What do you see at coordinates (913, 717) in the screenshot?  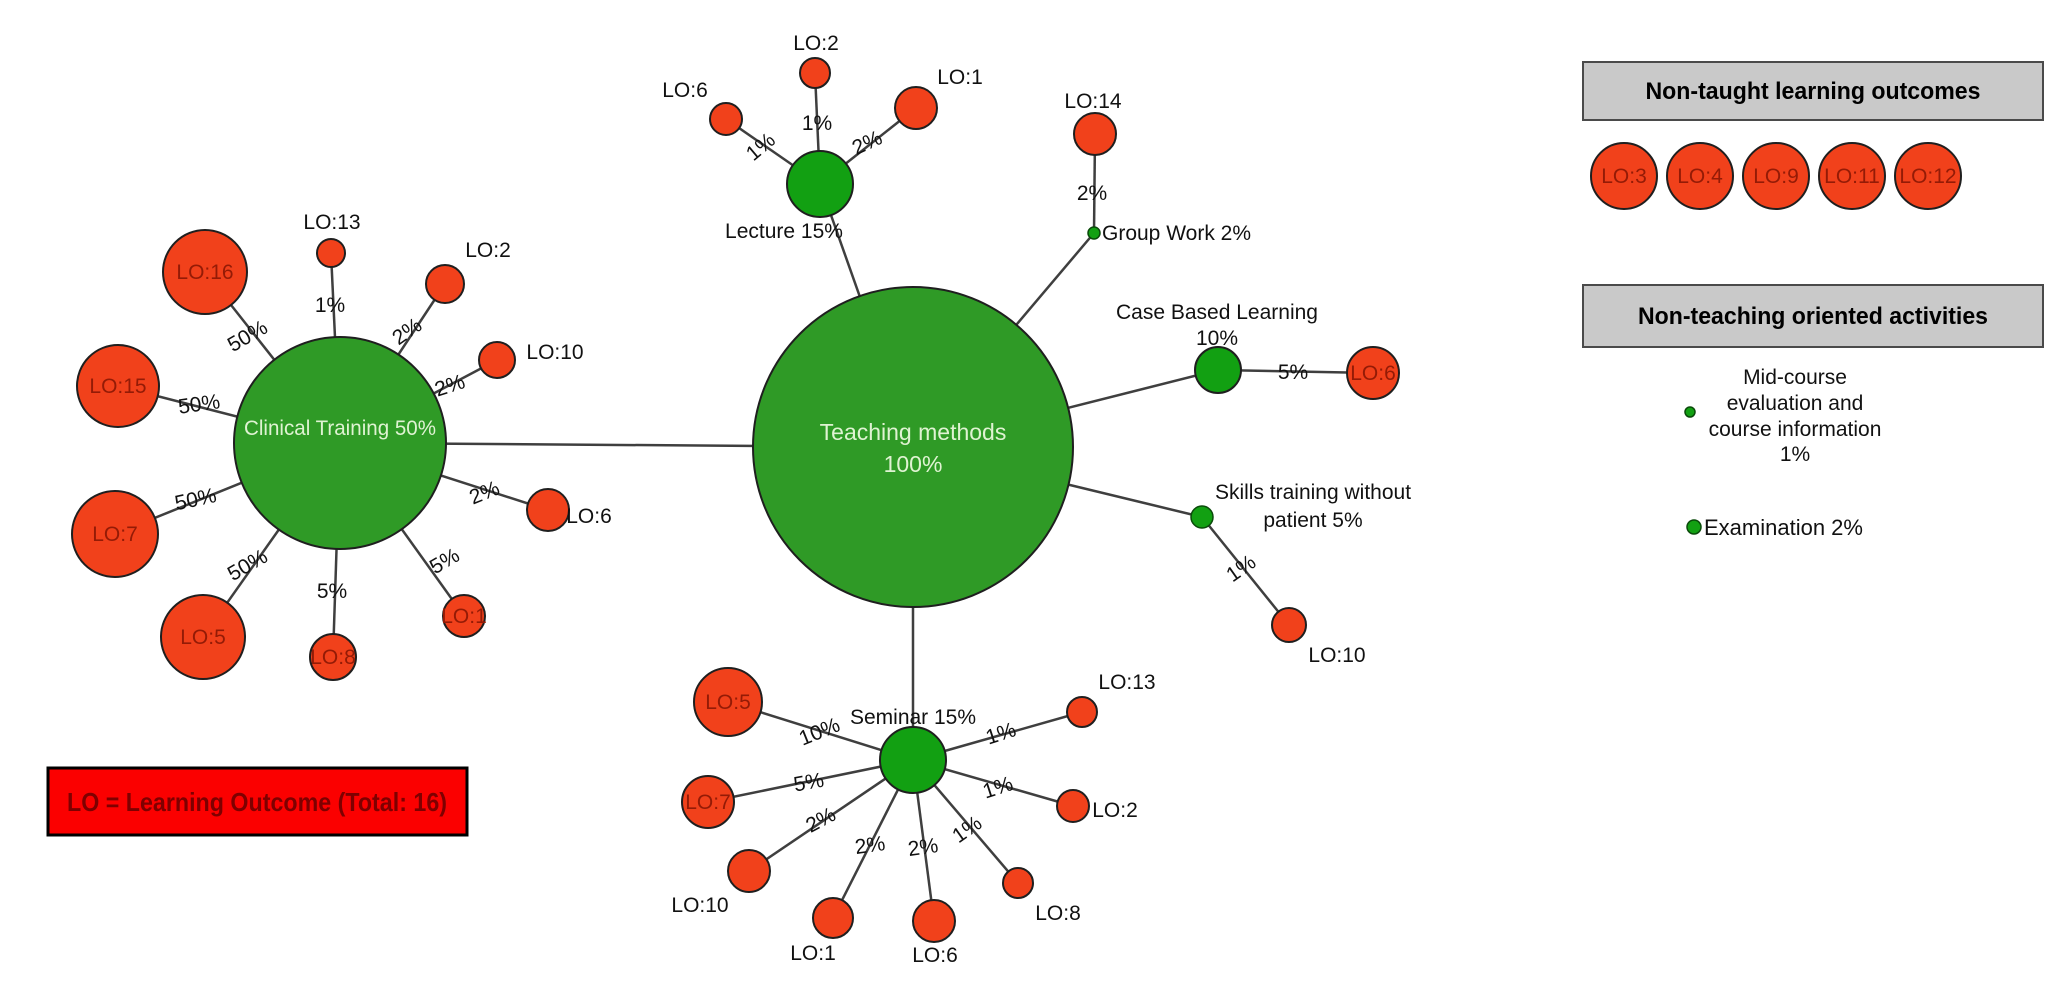 I see `seminar-label: Seminar 15%` at bounding box center [913, 717].